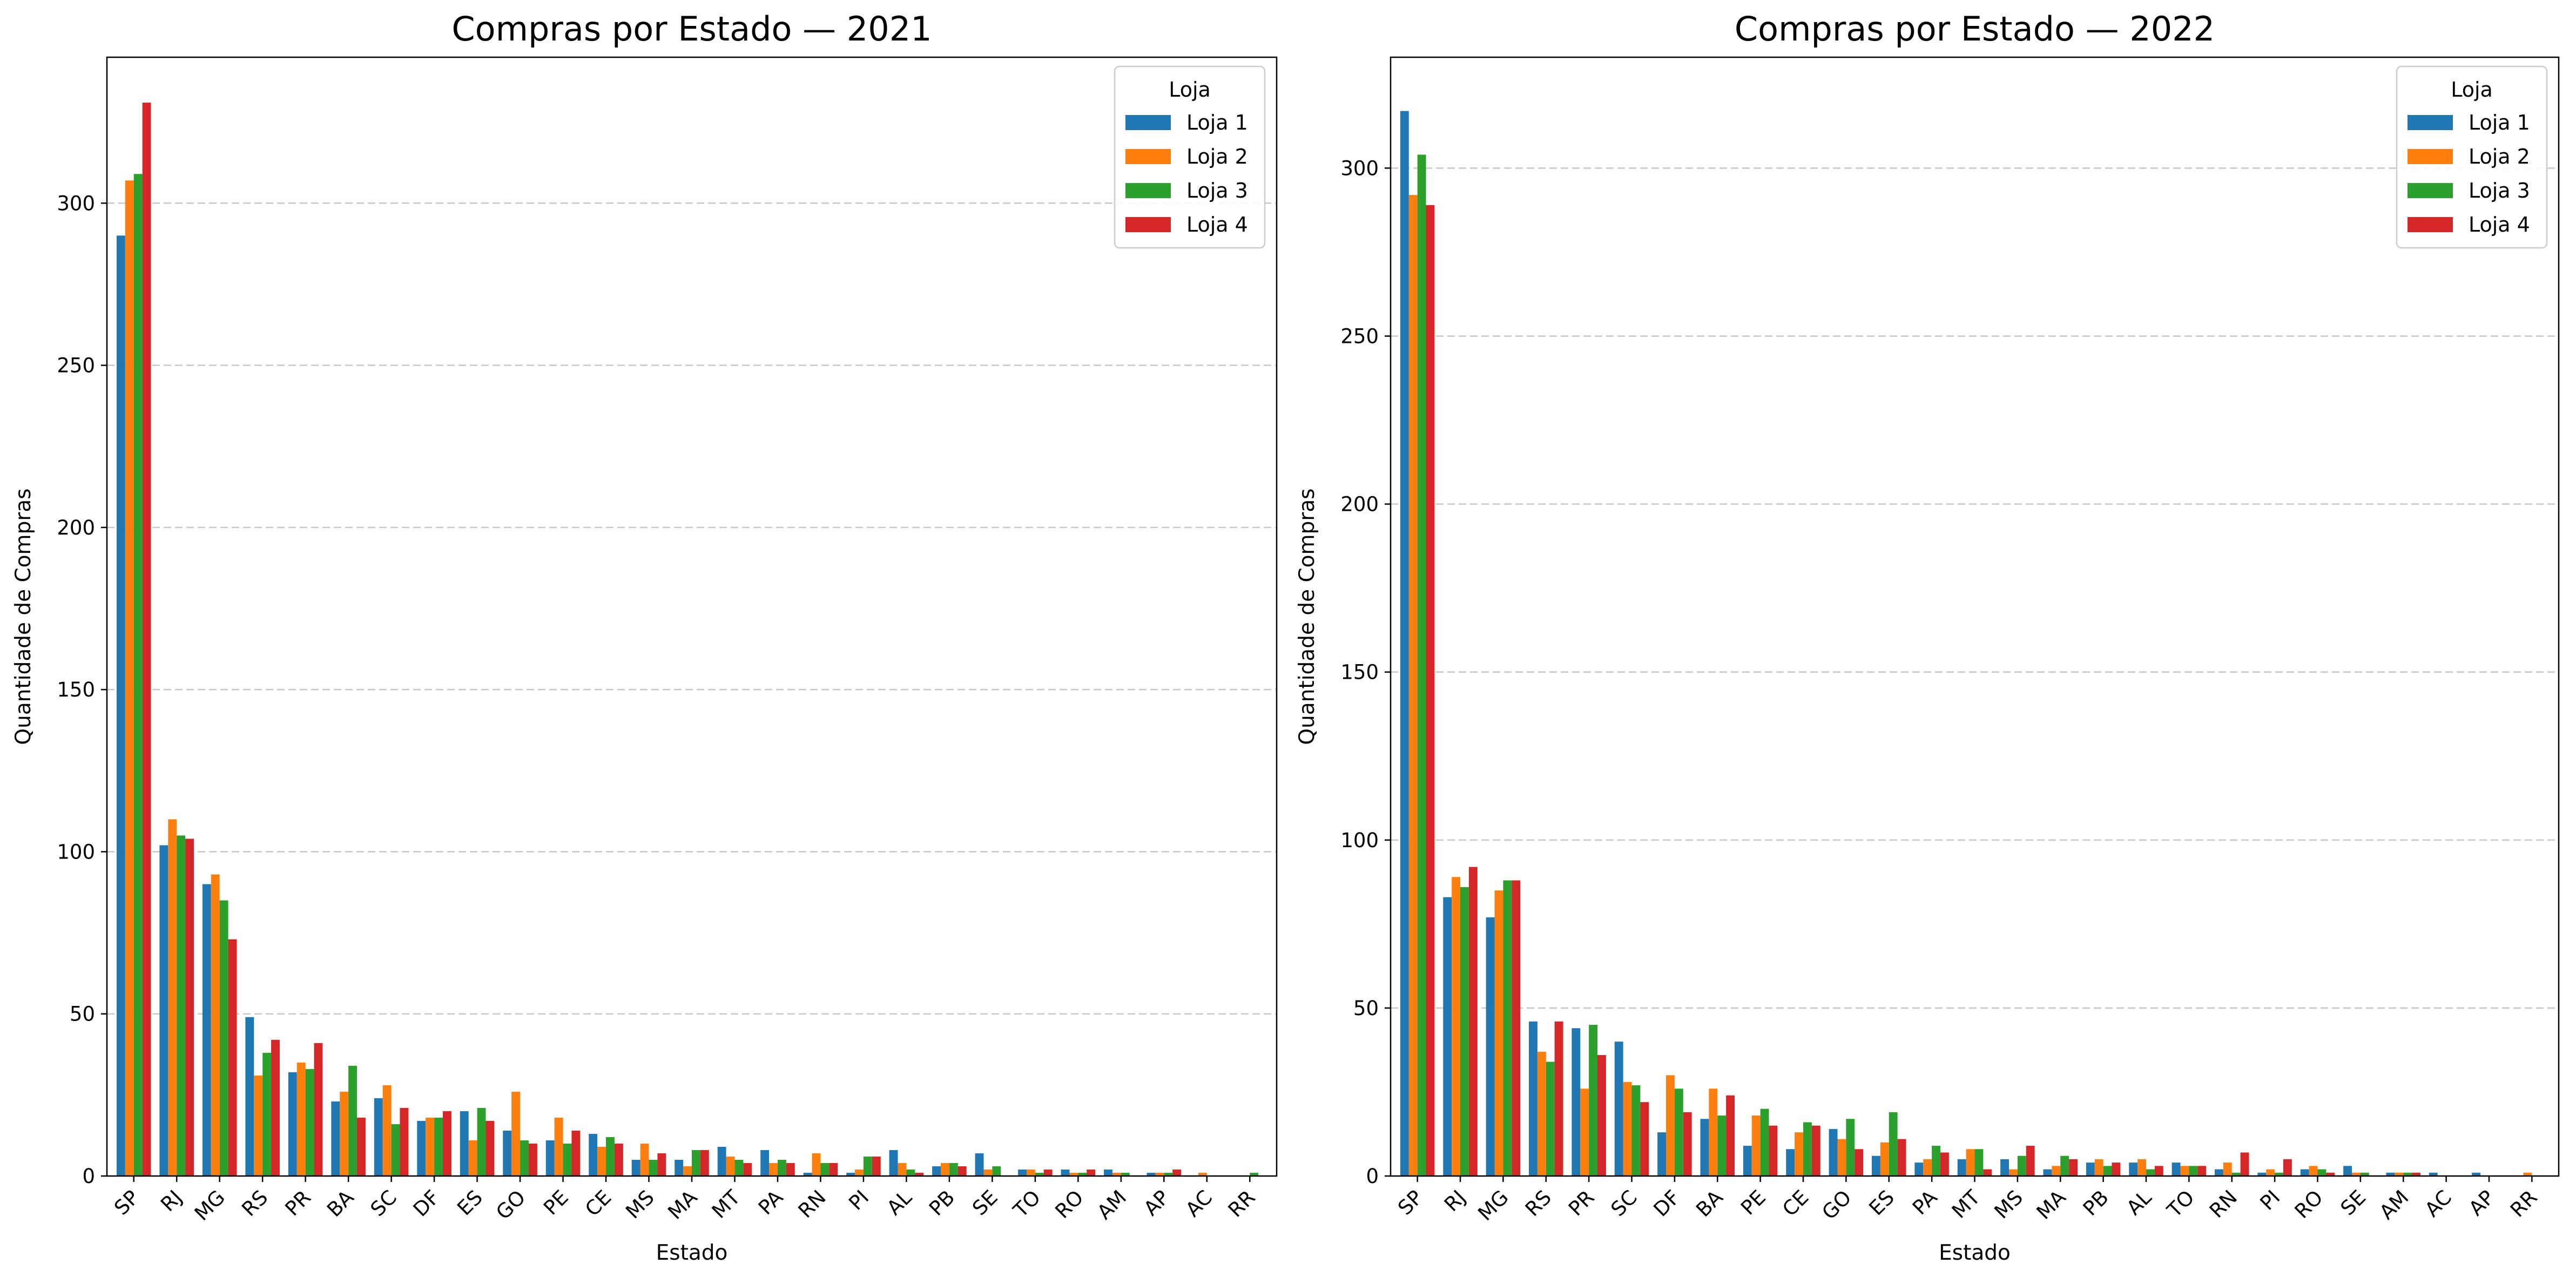 The height and width of the screenshot is (1284, 2576). Describe the element at coordinates (88, 1176) in the screenshot. I see `y-tick-label: 0` at that location.